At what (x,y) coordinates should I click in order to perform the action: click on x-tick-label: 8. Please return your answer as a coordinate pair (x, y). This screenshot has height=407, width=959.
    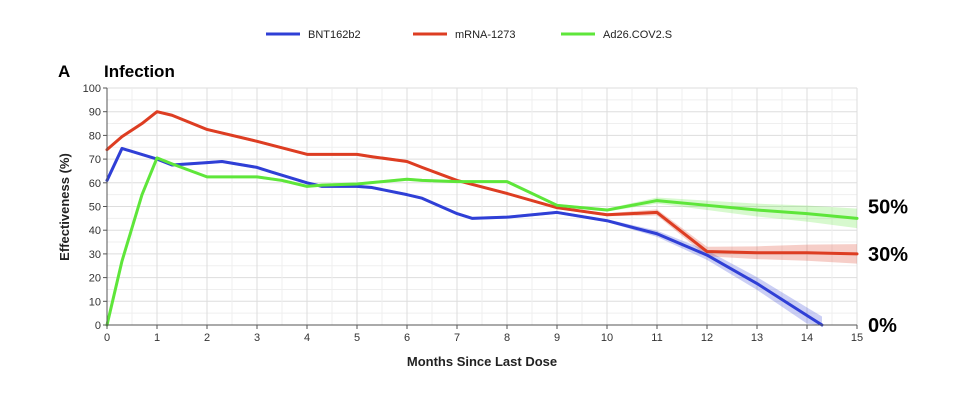
    Looking at the image, I should click on (507, 338).